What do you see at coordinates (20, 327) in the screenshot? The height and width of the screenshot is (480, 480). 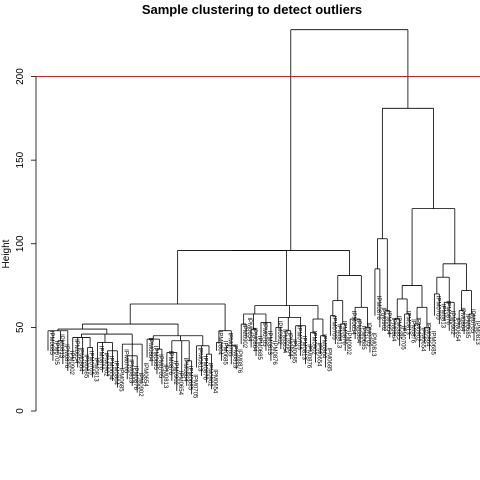 I see `y-tick-label: 50` at bounding box center [20, 327].